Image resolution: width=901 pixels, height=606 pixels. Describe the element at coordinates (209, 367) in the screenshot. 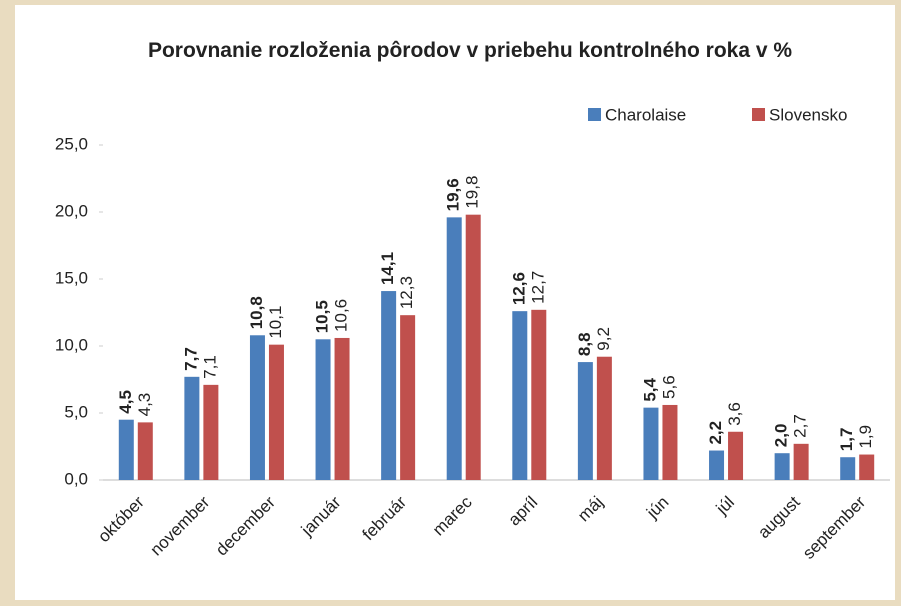

I see `value-label: 7,1` at that location.